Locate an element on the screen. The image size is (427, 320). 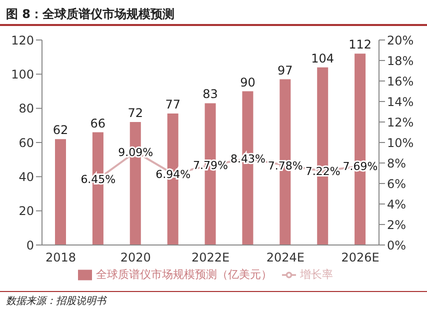
y-tick-label: 20 is located at coordinates (26, 211).